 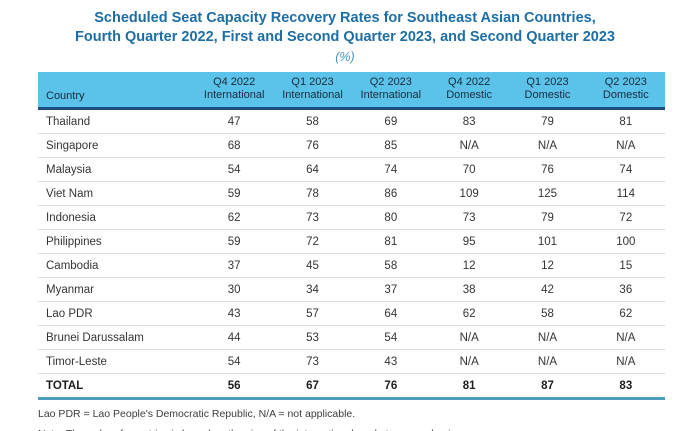 I want to click on value-cell: 83, so click(x=469, y=121).